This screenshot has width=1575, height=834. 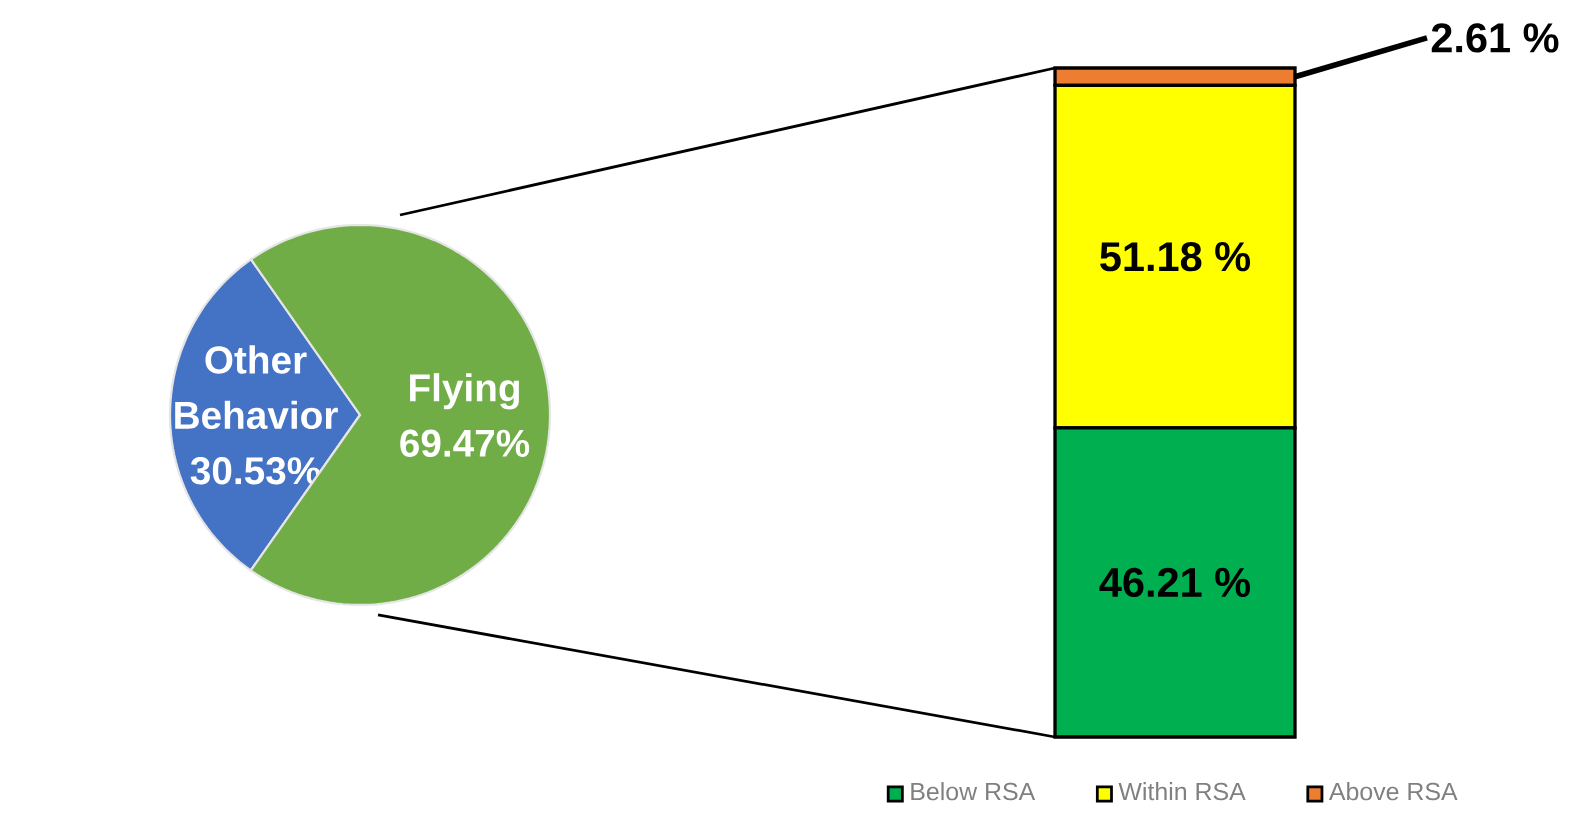 What do you see at coordinates (1175, 256) in the screenshot?
I see `data-label: 51.18 %` at bounding box center [1175, 256].